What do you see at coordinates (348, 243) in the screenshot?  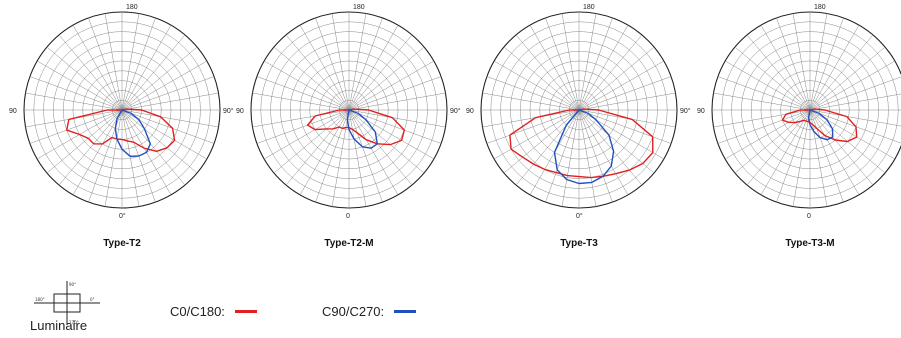 I see `chart-title: Type-T2-M` at bounding box center [348, 243].